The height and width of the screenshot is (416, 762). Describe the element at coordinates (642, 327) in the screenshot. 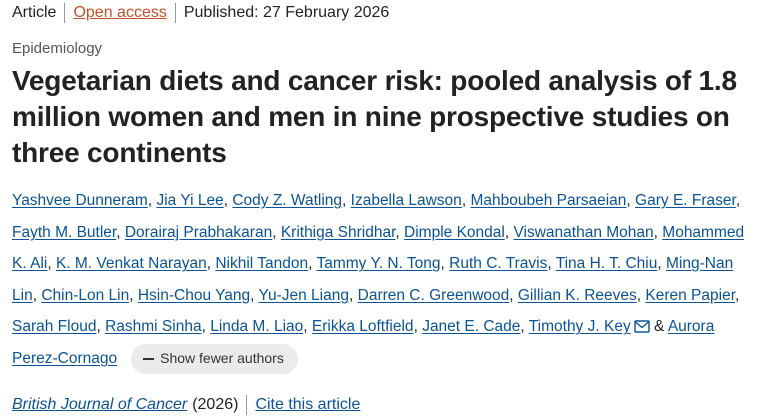

I see `email-icon` at that location.